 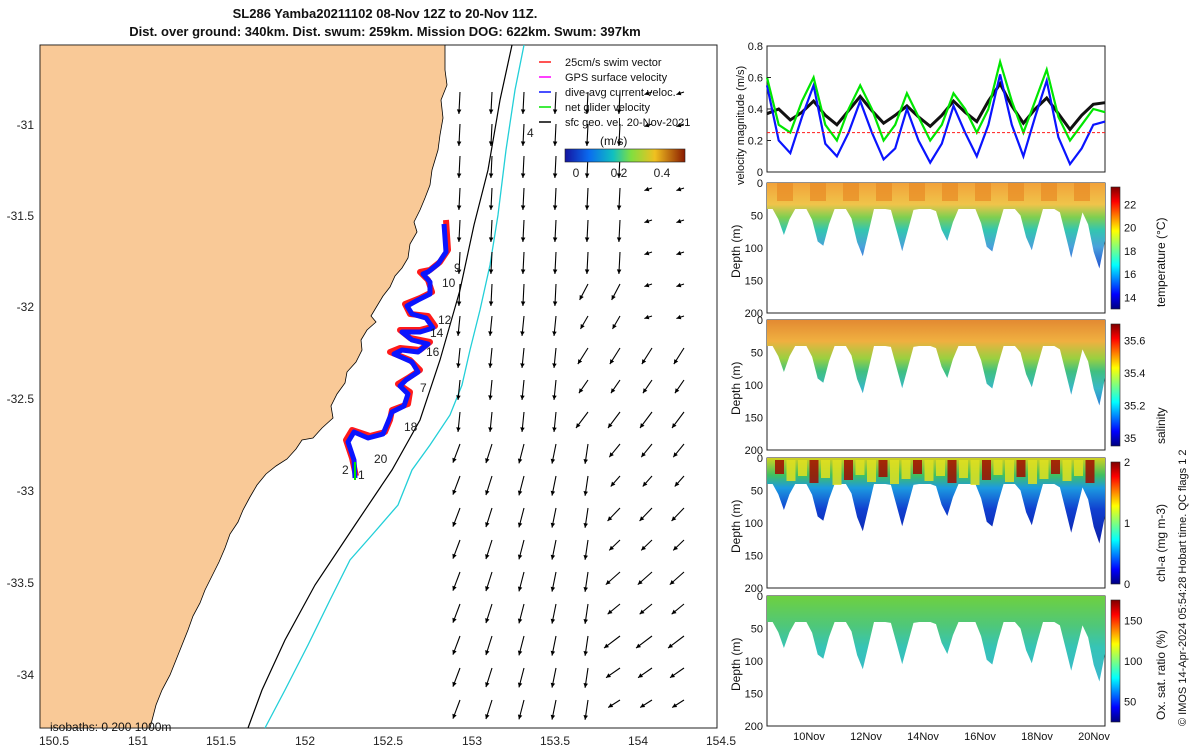 What do you see at coordinates (1127, 524) in the screenshot?
I see `colorbar-tick: 1` at bounding box center [1127, 524].